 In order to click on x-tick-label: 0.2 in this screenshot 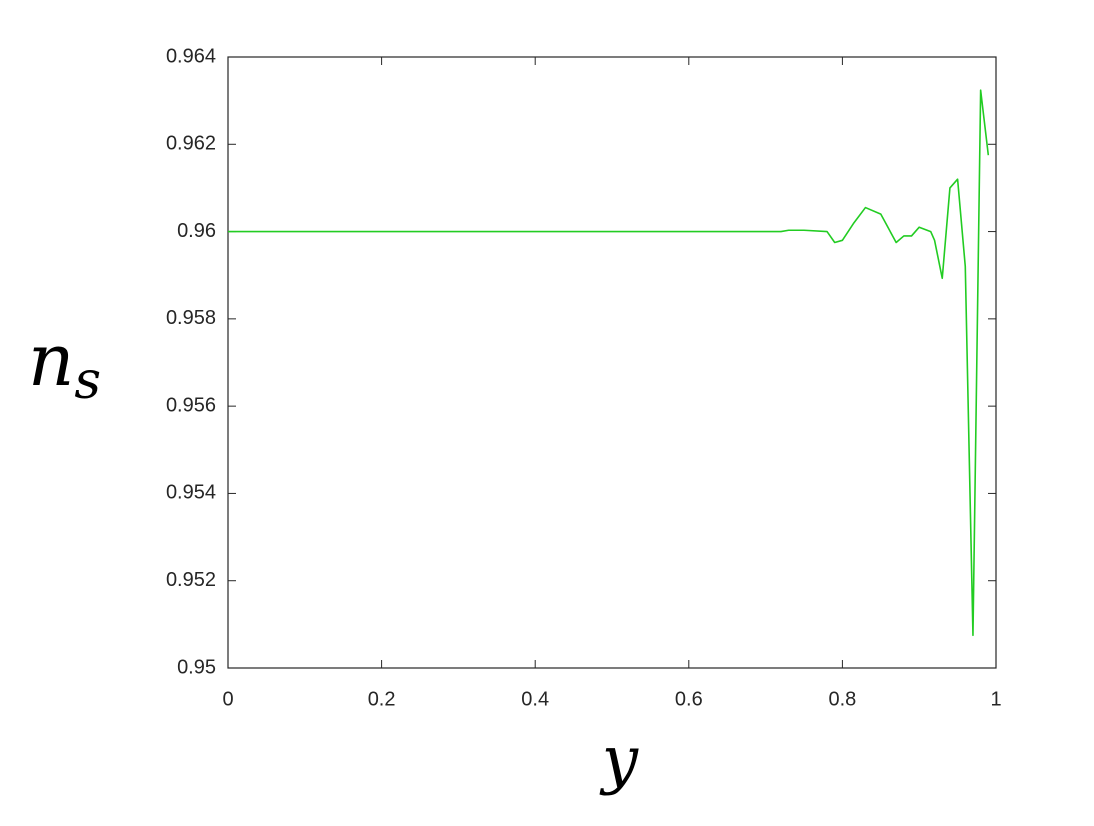, I will do `click(382, 699)`.